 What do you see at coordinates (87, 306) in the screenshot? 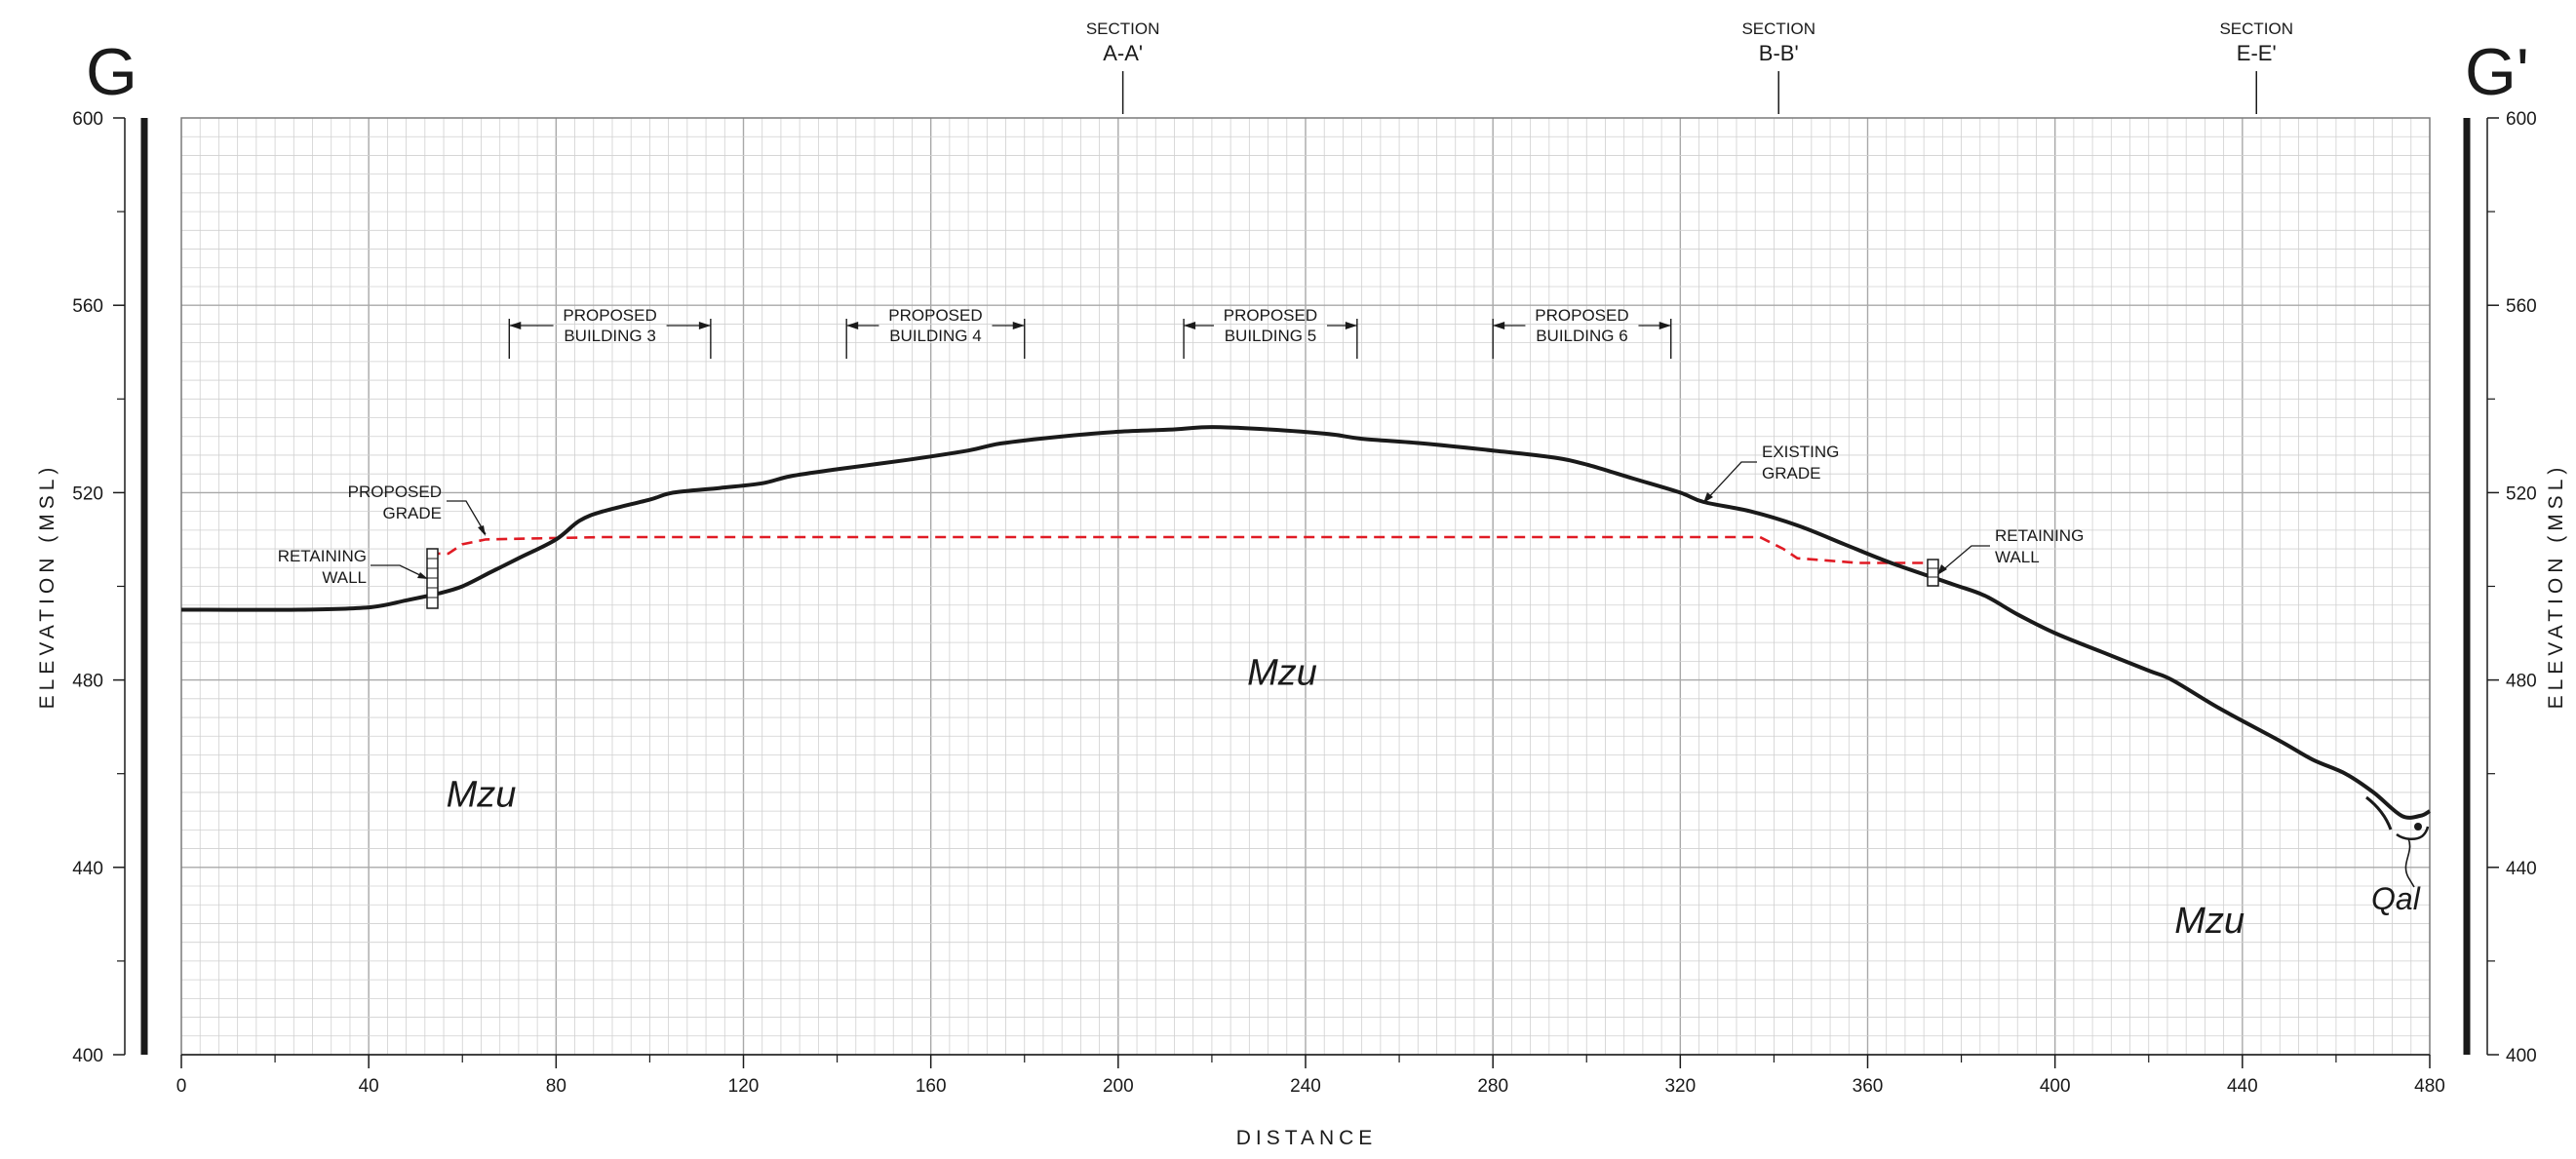
I see `y-tick-label-left: 560` at bounding box center [87, 306].